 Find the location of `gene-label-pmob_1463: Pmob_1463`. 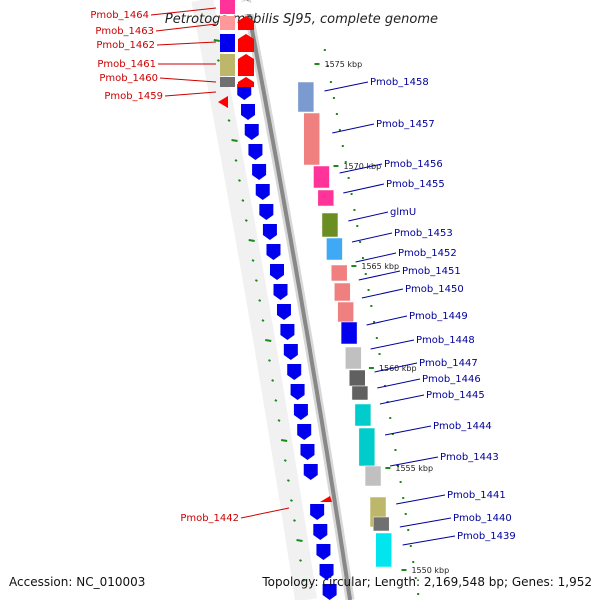

gene-label-pmob_1463: Pmob_1463 is located at coordinates (124, 31).